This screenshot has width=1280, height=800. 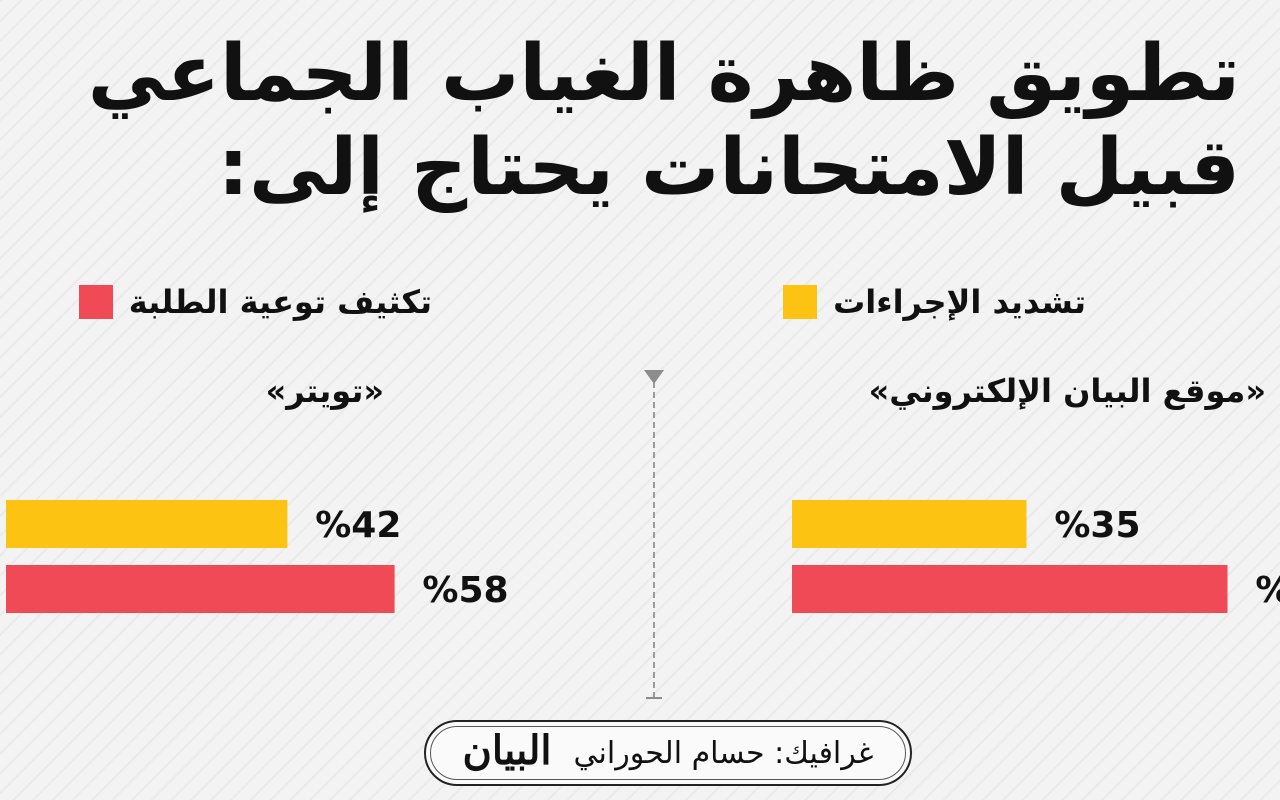 What do you see at coordinates (465, 590) in the screenshot?
I see `twitter-value-label-2: %58` at bounding box center [465, 590].